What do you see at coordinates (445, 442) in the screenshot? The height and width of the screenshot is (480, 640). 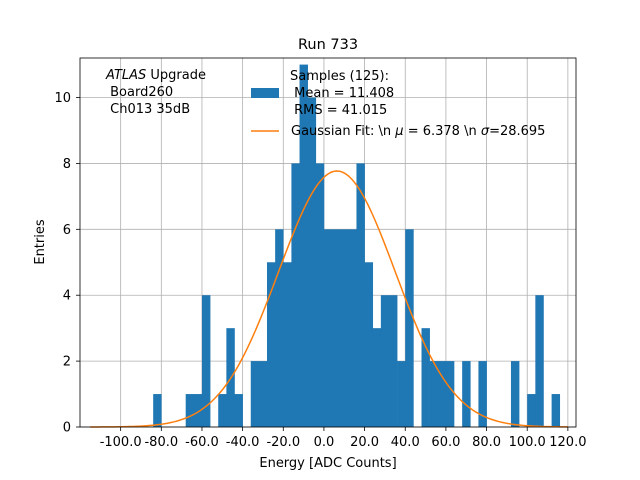 I see `x-tick-label: 60.0` at bounding box center [445, 442].